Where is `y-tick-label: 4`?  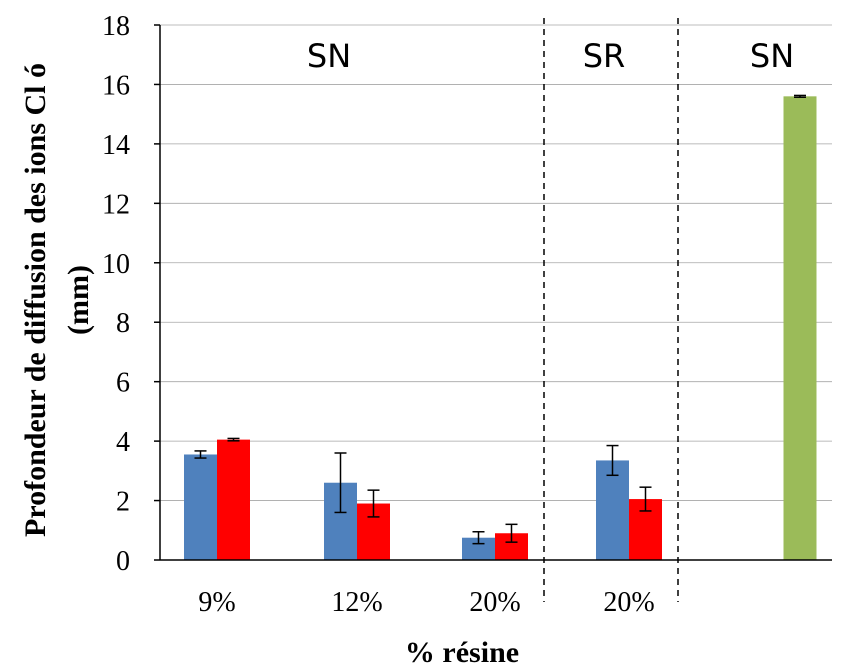 y-tick-label: 4 is located at coordinates (123, 442).